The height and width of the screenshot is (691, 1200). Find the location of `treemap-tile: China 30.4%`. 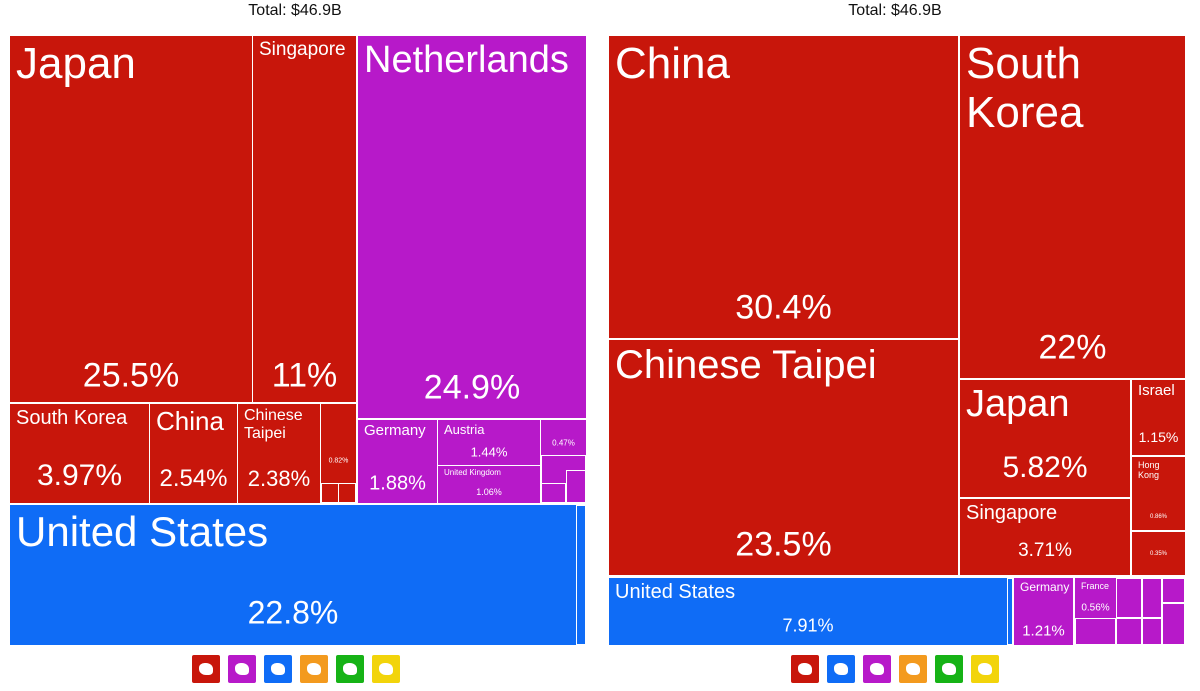

treemap-tile: China 30.4% is located at coordinates (783, 187).